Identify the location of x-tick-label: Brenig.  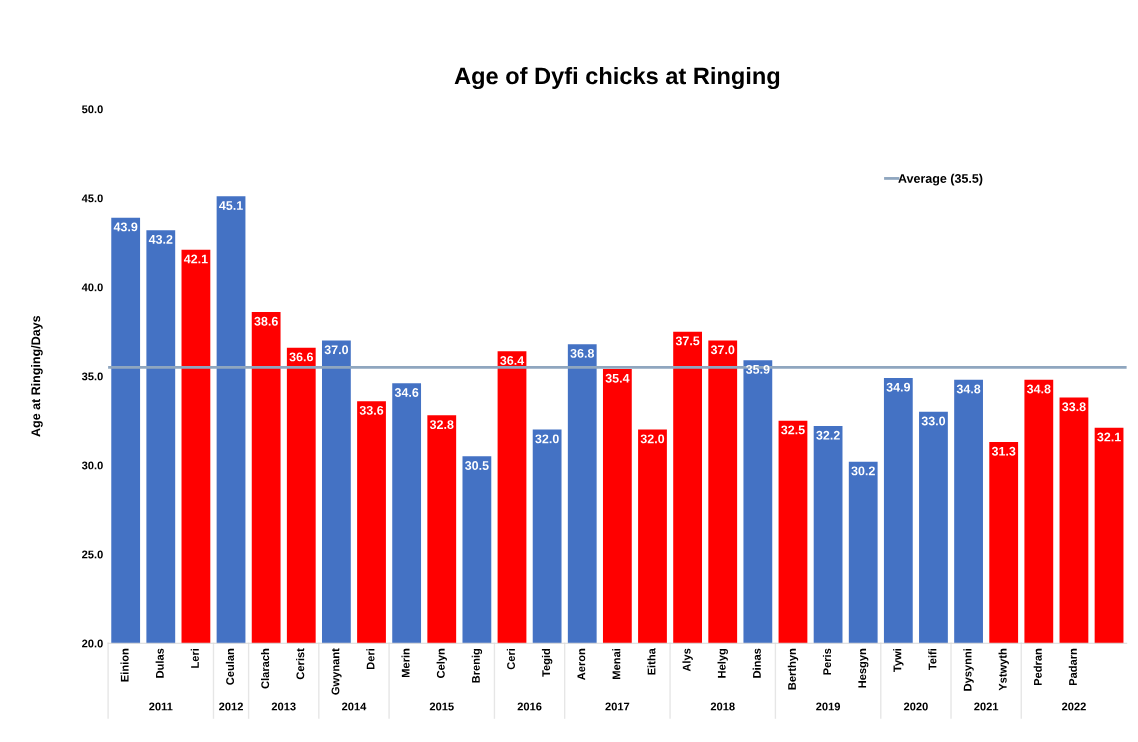
(477, 665).